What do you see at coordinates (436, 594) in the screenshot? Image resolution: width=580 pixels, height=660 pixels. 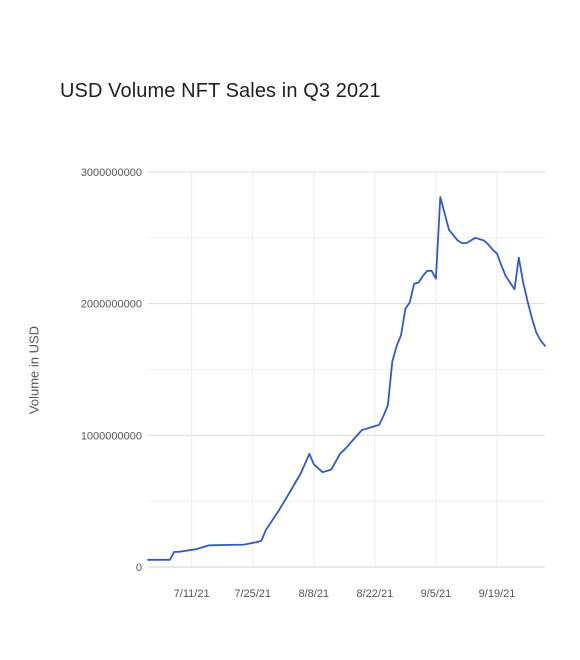 I see `x-tick-label: 9/5/21` at bounding box center [436, 594].